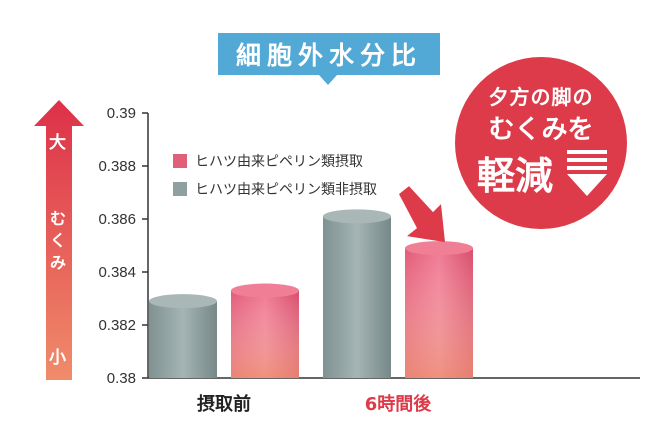 The image size is (650, 431). Describe the element at coordinates (117, 325) in the screenshot. I see `y-tick-label: 0.382` at that location.